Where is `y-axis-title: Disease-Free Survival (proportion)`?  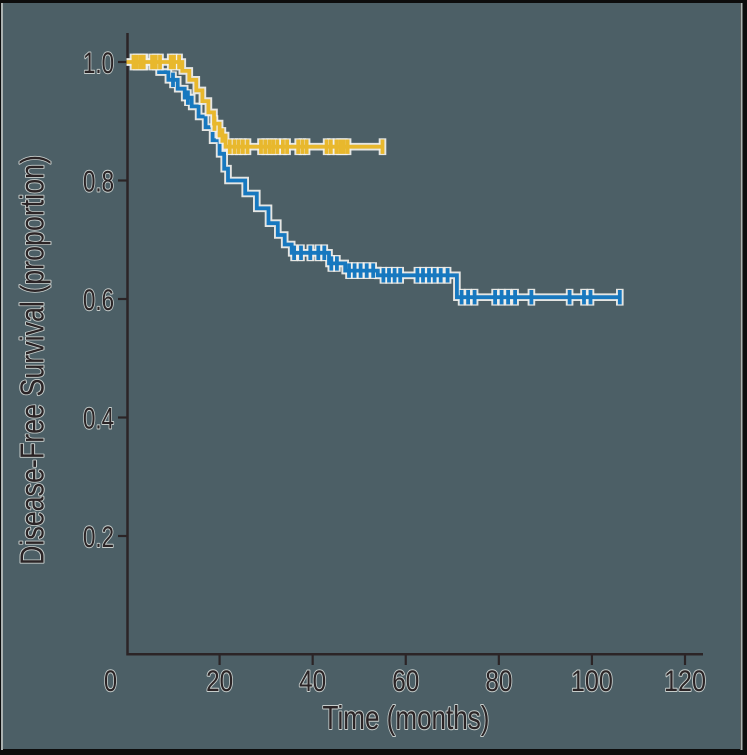 y-axis-title: Disease-Free Survival (proportion) is located at coordinates (32, 360).